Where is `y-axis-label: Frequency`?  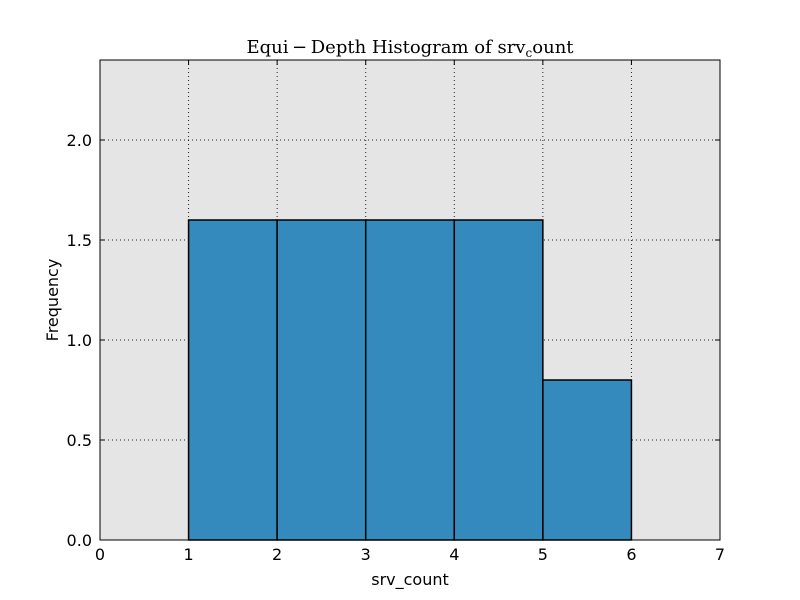
y-axis-label: Frequency is located at coordinates (52, 300).